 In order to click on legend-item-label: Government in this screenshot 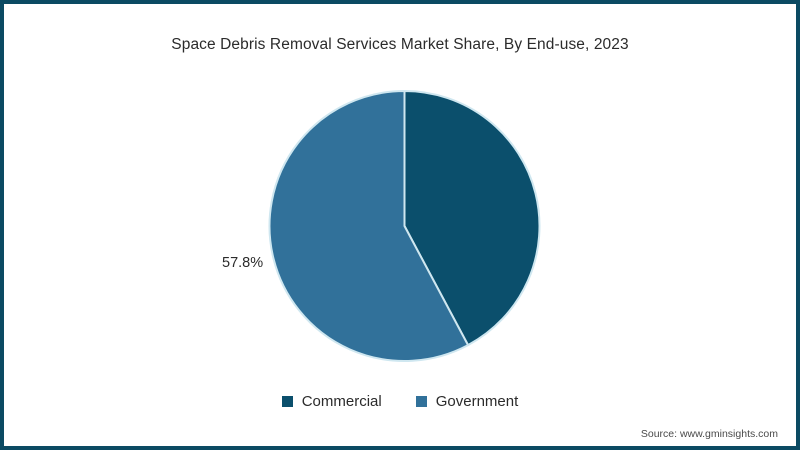, I will do `click(477, 401)`.